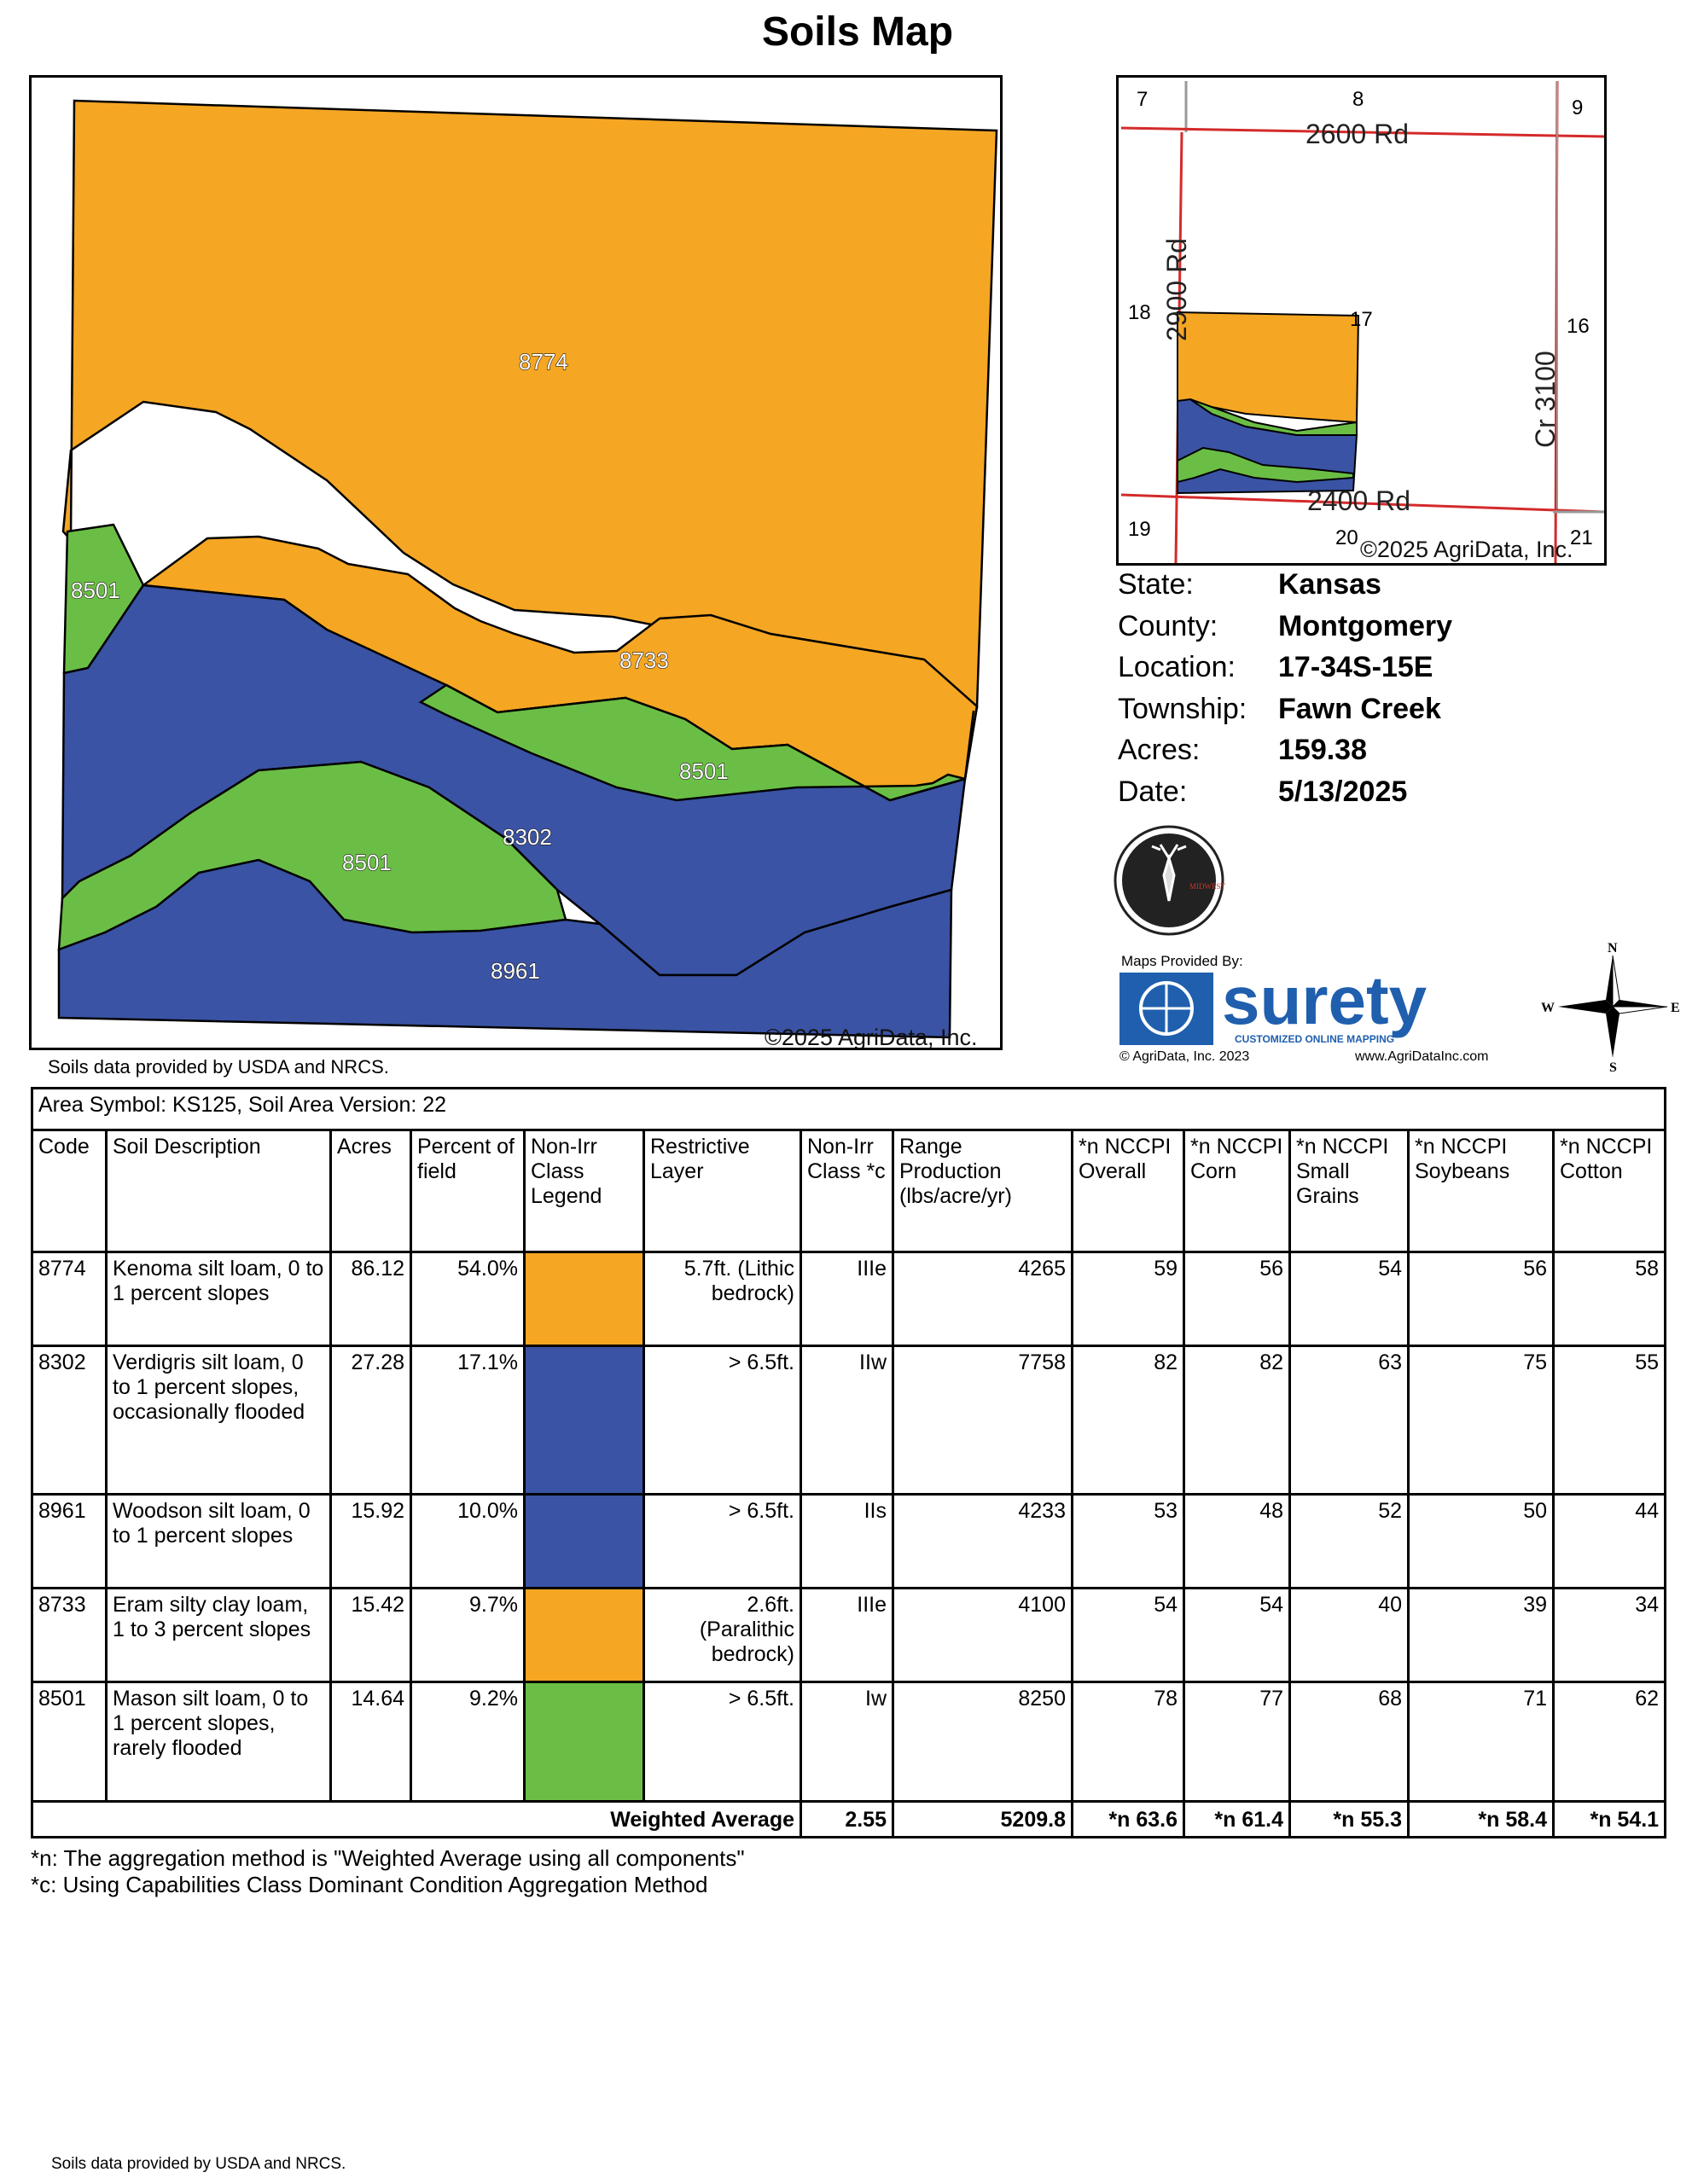 This screenshot has height=2184, width=1698. What do you see at coordinates (468, 1421) in the screenshot?
I see `cell-percent: 17.1%` at bounding box center [468, 1421].